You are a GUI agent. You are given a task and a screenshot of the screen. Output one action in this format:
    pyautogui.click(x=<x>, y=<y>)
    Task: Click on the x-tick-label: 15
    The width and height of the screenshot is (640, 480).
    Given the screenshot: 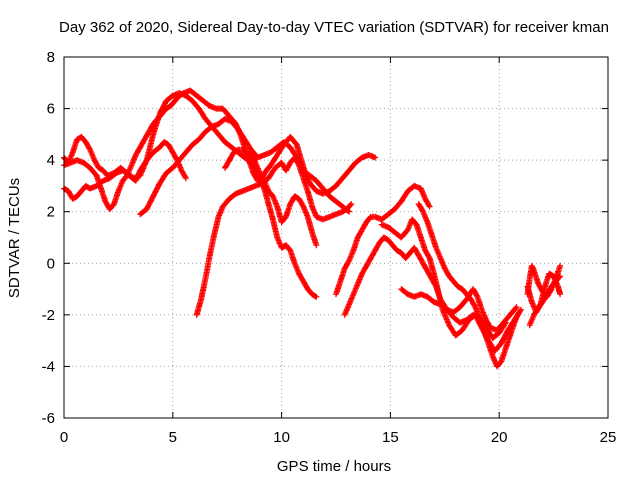 What is the action you would take?
    pyautogui.click(x=390, y=437)
    